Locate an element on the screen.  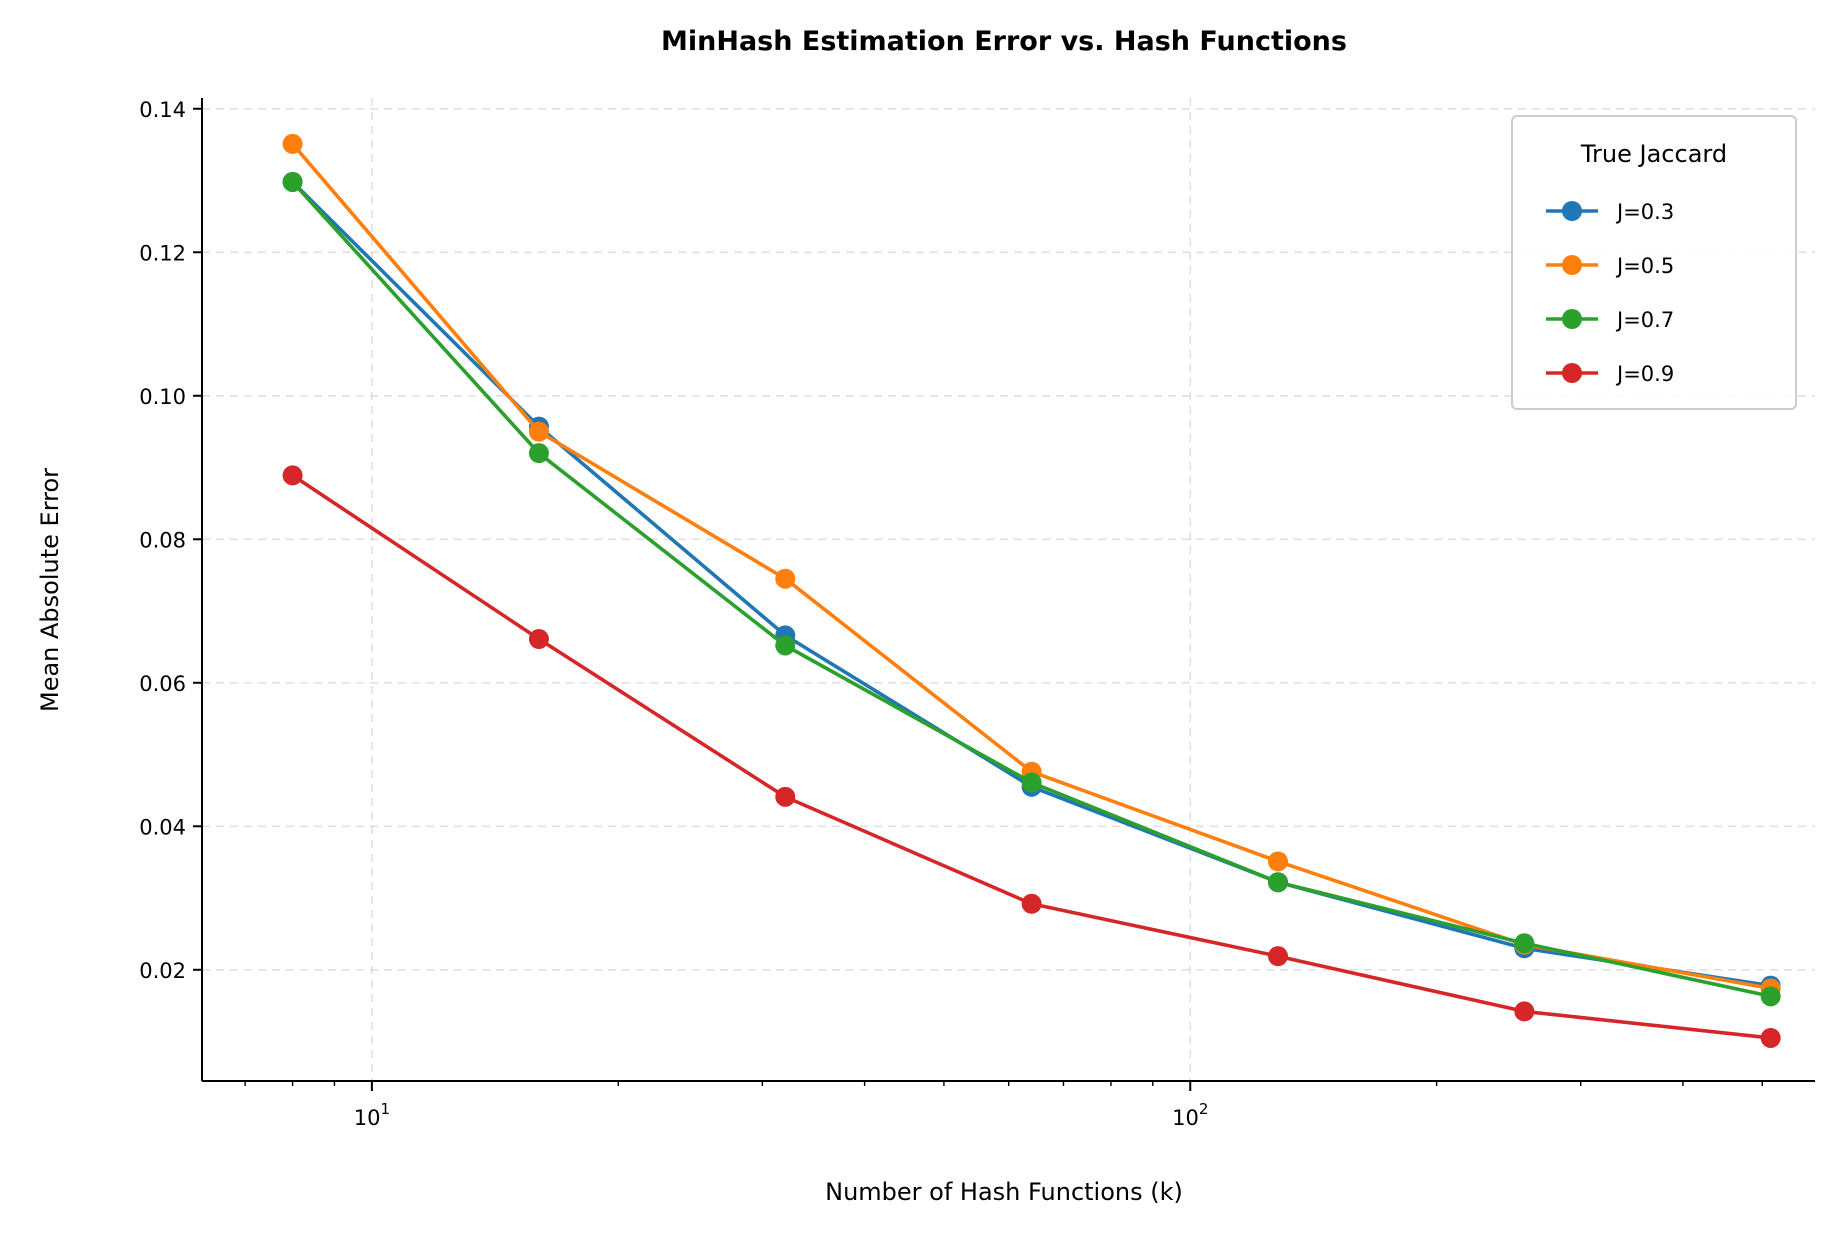
legend-item: J=0.9 is located at coordinates (1610, 374).